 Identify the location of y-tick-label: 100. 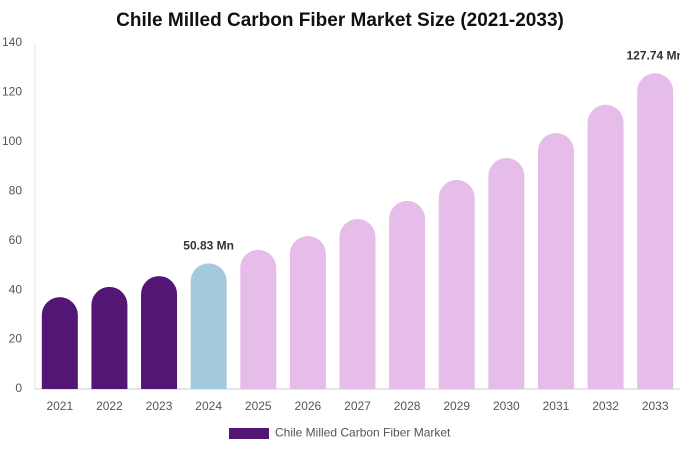
(12, 141).